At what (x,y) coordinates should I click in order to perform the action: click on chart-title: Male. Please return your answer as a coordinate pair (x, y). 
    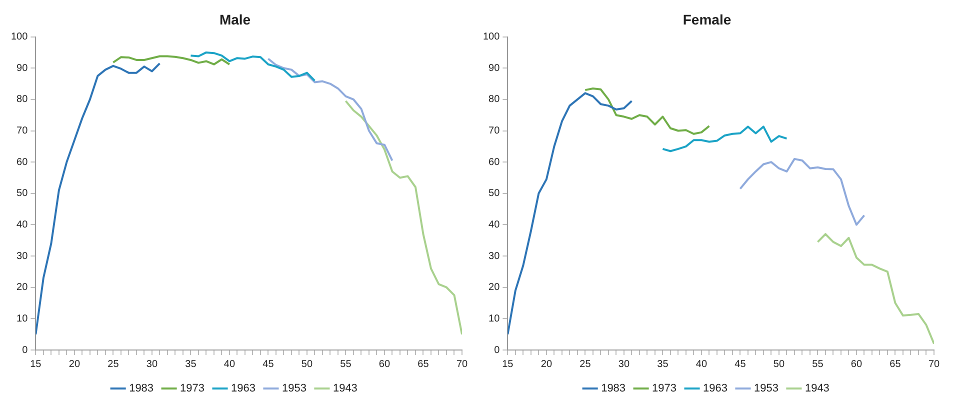
    Looking at the image, I should click on (235, 19).